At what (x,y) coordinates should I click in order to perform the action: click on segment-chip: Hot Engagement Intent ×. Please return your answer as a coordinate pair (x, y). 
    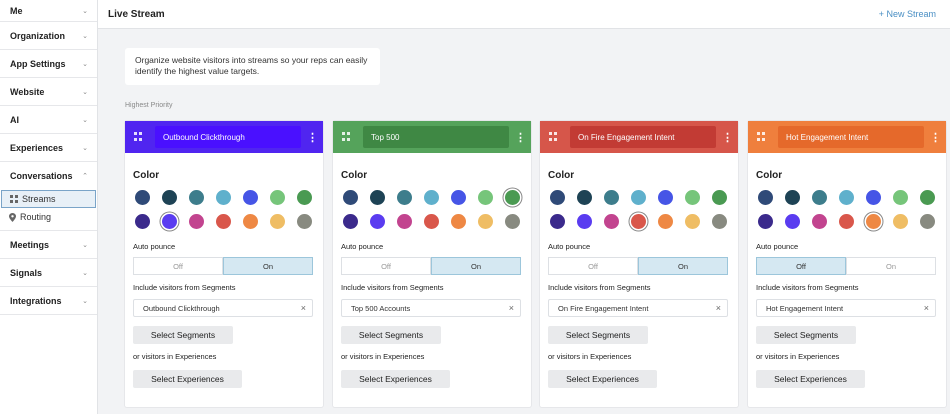
    Looking at the image, I should click on (846, 308).